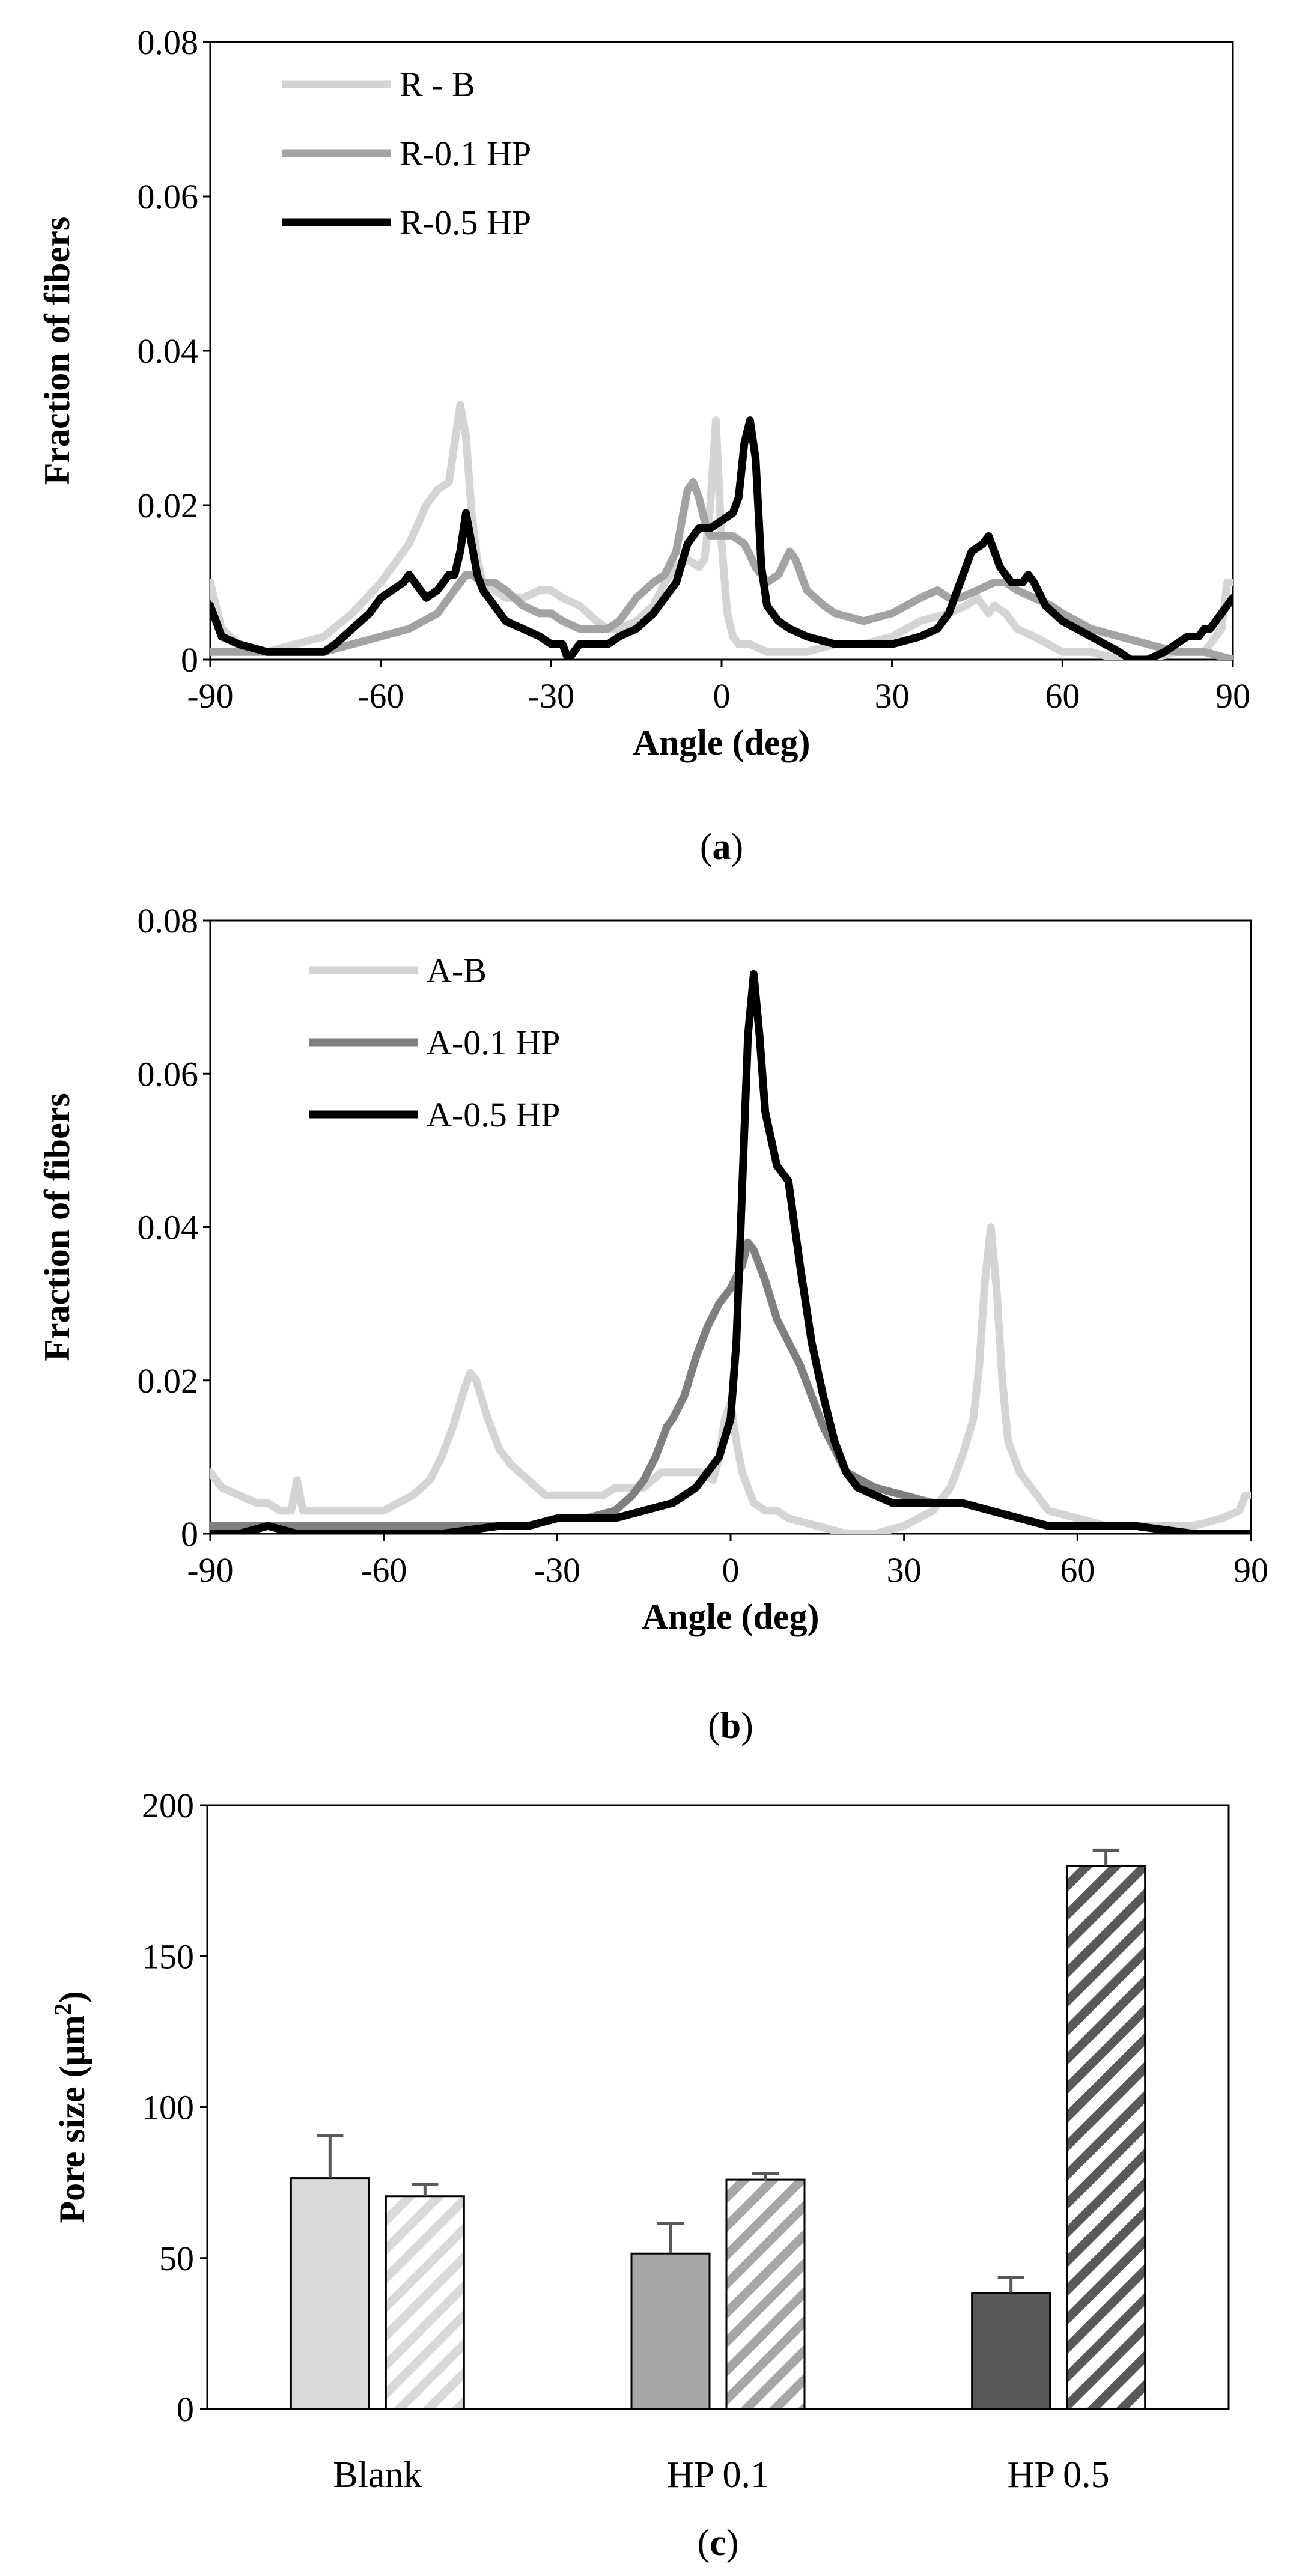 This screenshot has width=1308, height=2576. I want to click on panel-caption: (a), so click(721, 847).